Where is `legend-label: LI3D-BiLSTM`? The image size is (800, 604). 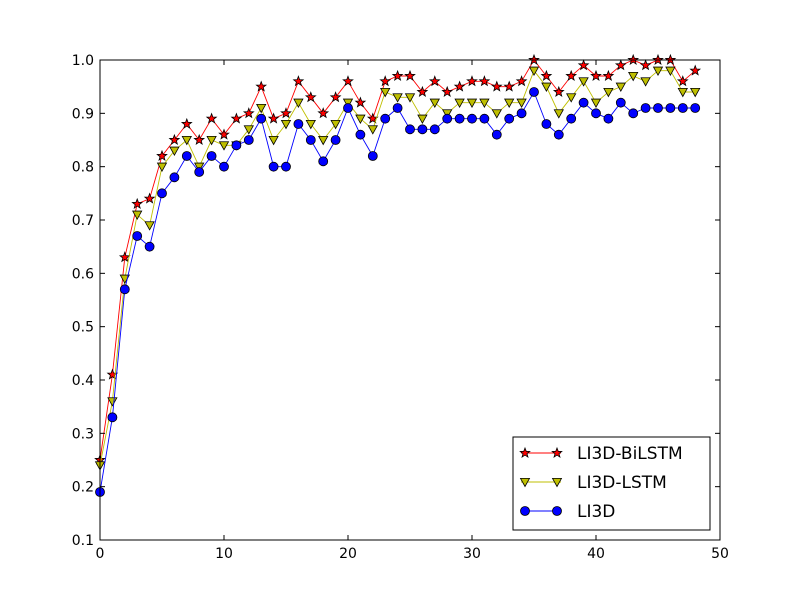
legend-label: LI3D-BiLSTM is located at coordinates (630, 454).